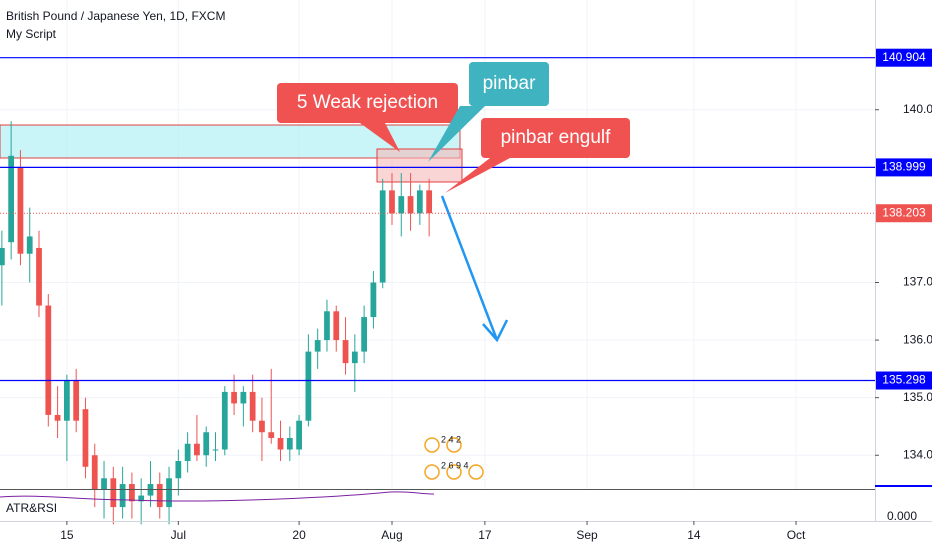 The height and width of the screenshot is (550, 932). I want to click on y-tick-label: 135.000, so click(917, 397).